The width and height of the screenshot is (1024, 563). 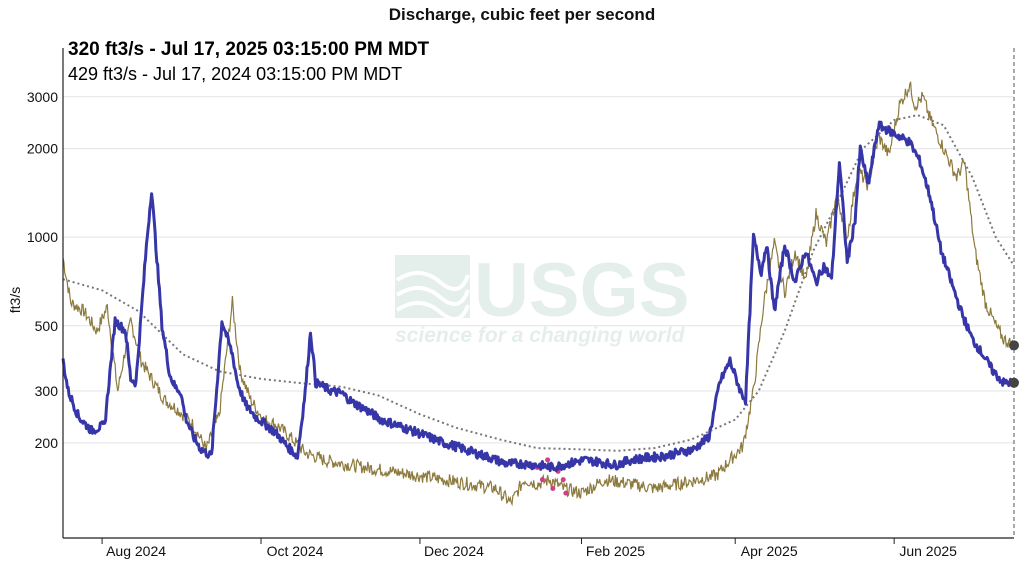 What do you see at coordinates (540, 335) in the screenshot?
I see `usgs-watermark-tagline: science for a changing world` at bounding box center [540, 335].